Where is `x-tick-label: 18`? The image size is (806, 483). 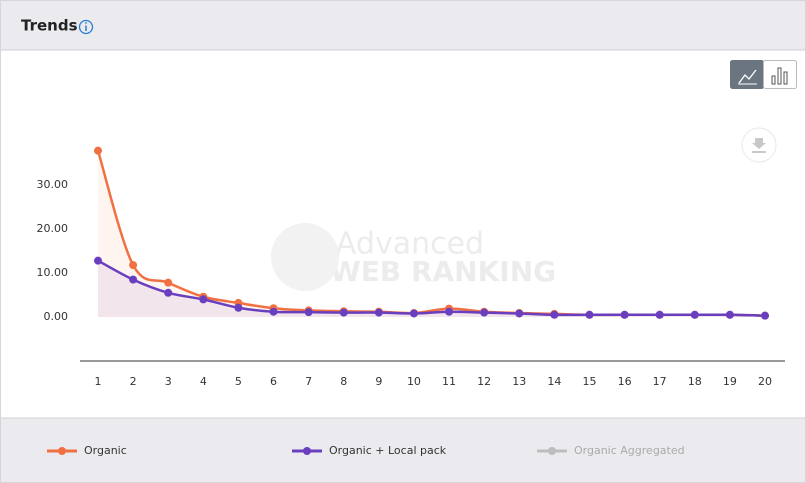 x-tick-label: 18 is located at coordinates (695, 381).